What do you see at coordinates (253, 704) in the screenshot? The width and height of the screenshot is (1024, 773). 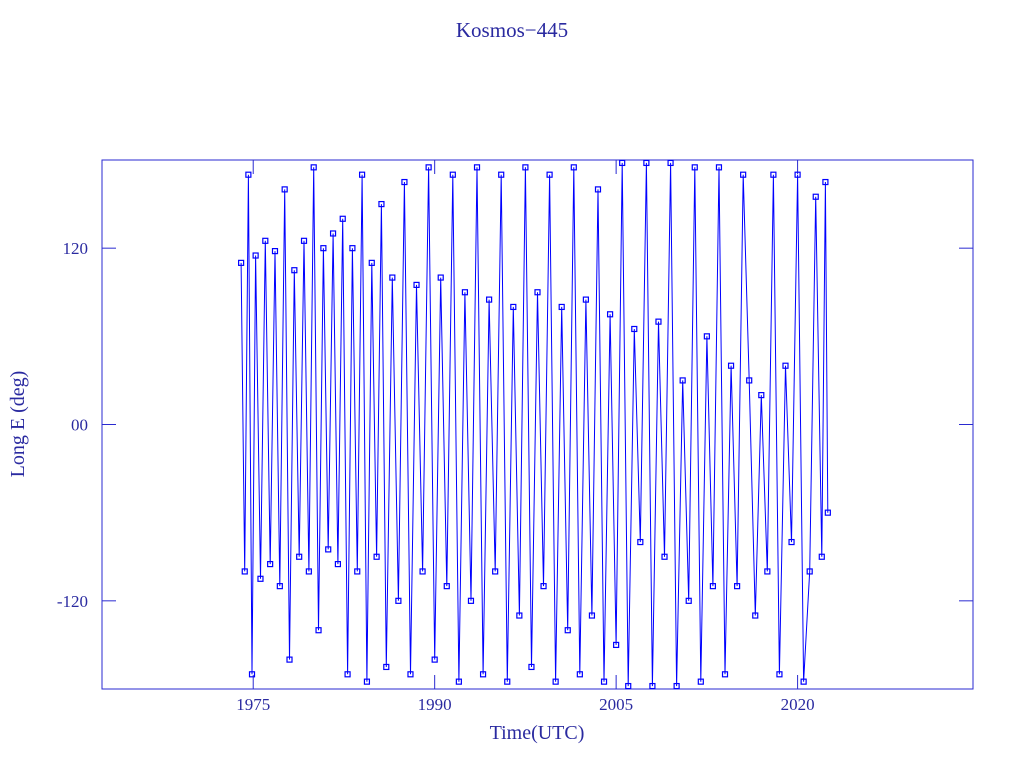 I see `x-tick-label: 1975` at bounding box center [253, 704].